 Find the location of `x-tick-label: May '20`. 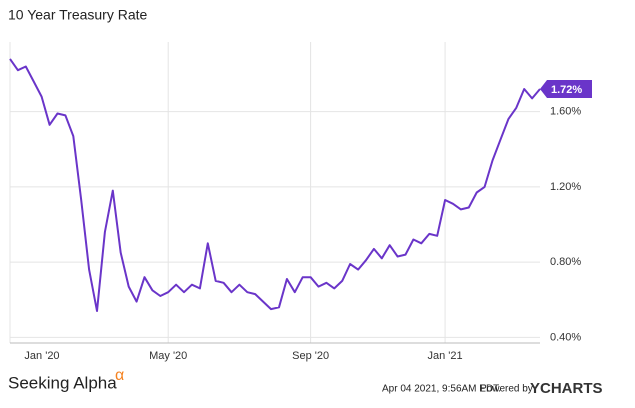

x-tick-label: May '20 is located at coordinates (168, 356).